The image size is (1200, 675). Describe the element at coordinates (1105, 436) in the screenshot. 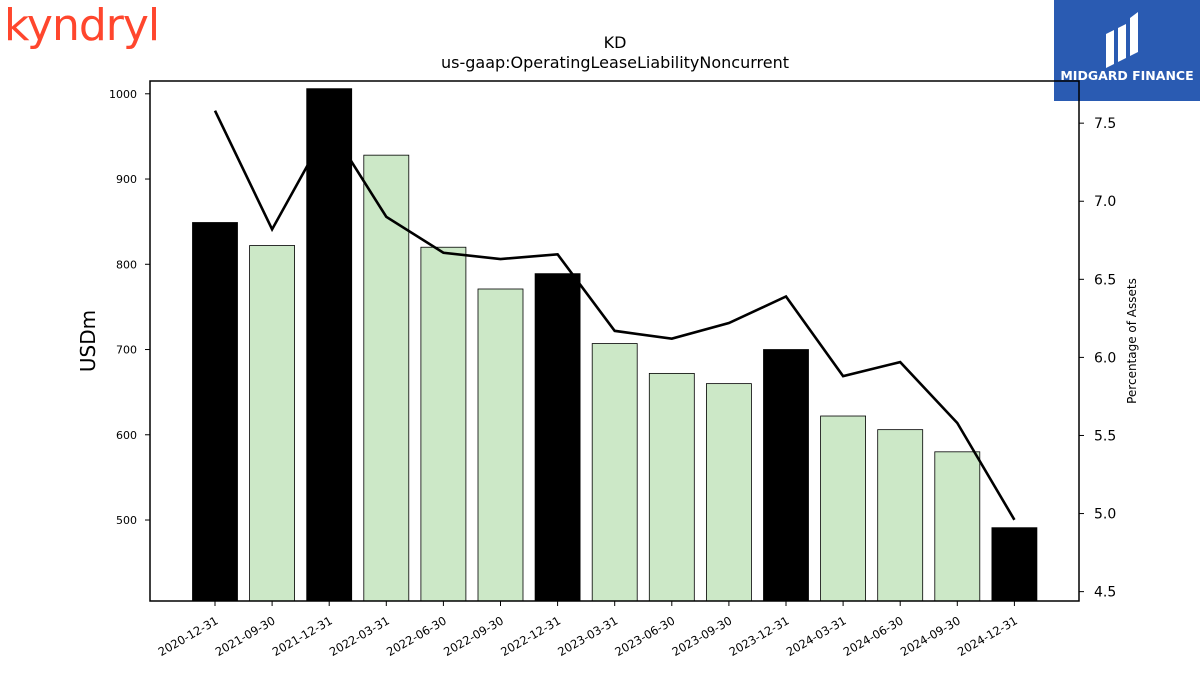

I see `right-tick-label: 5.5` at that location.